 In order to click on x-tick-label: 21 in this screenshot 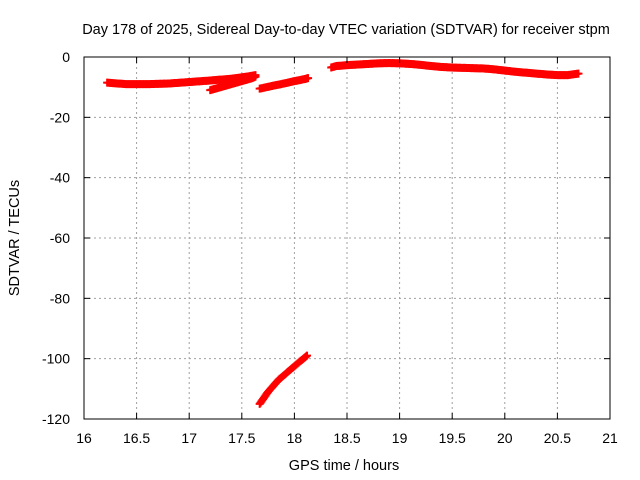, I will do `click(610, 438)`.